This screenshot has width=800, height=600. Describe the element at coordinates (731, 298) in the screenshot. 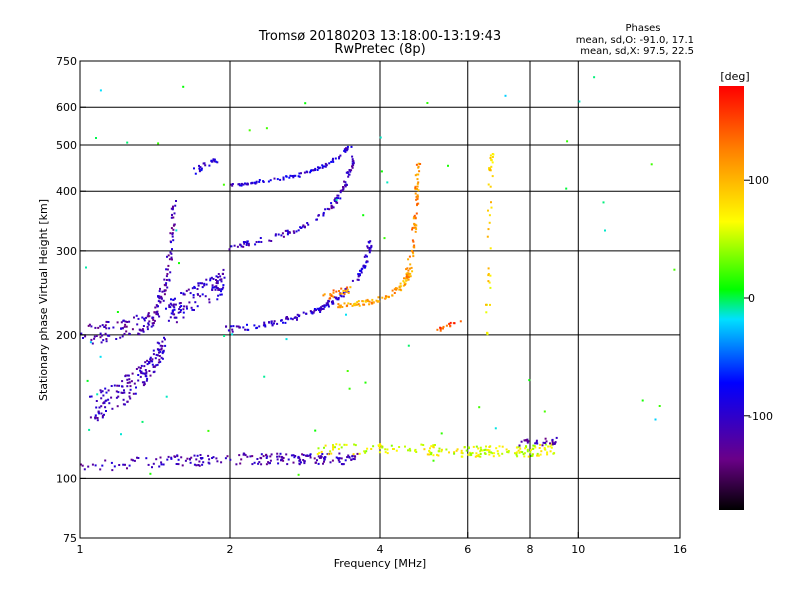

I see `colorbar-gradient` at that location.